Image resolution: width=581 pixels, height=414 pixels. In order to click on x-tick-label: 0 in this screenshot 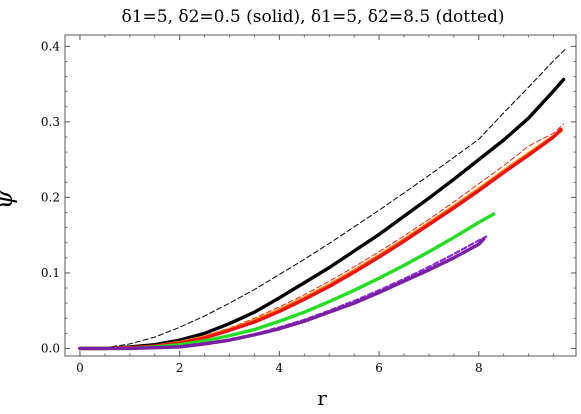, I will do `click(80, 368)`.